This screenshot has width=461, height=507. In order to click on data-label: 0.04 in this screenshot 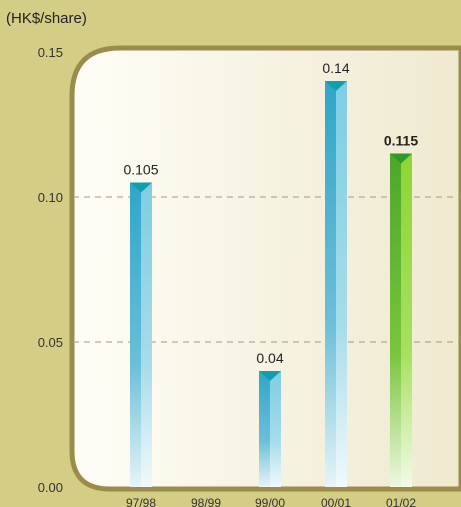, I will do `click(269, 358)`.